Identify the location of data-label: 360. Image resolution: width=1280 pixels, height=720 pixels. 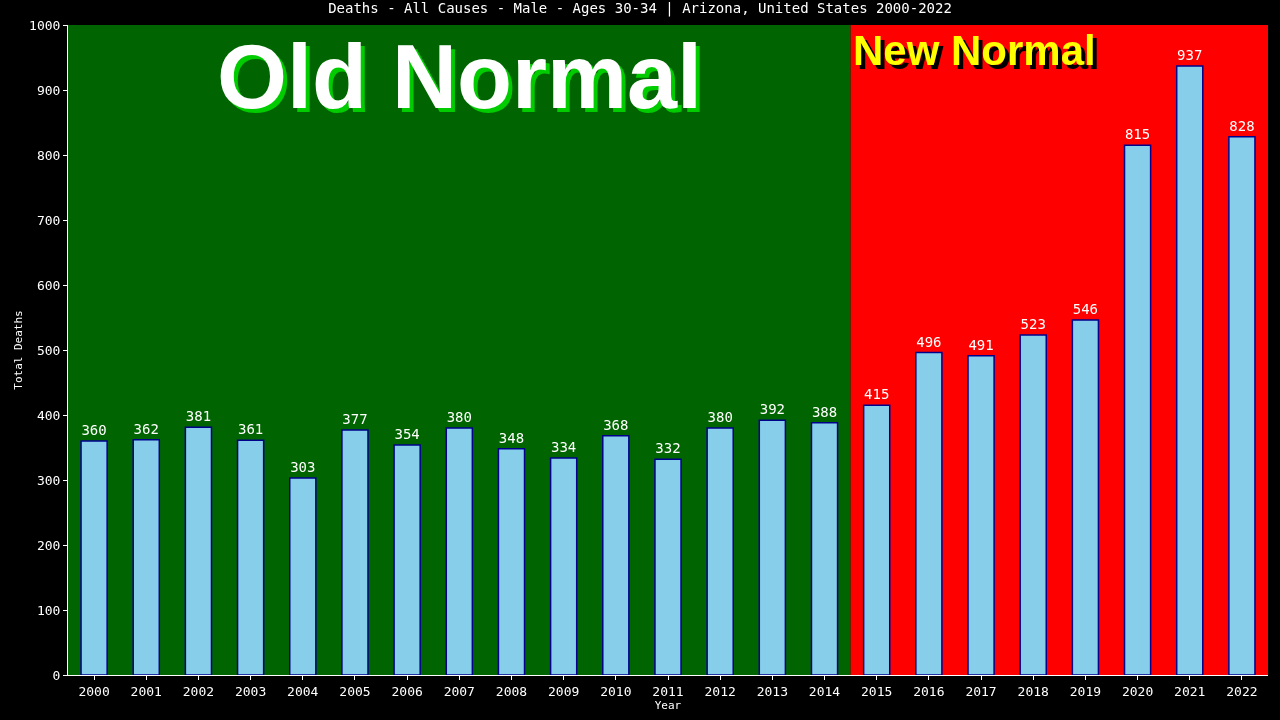
(94, 430).